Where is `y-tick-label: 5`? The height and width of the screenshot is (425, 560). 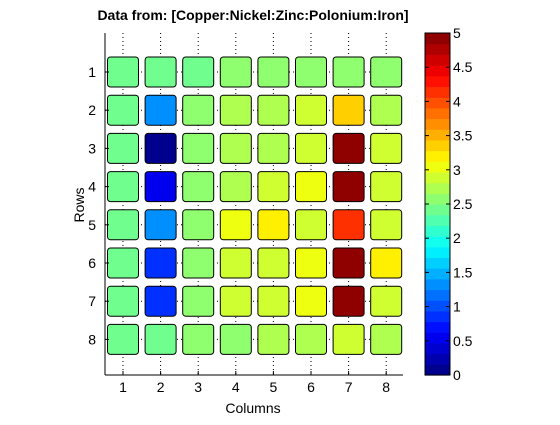
y-tick-label: 5 is located at coordinates (92, 225).